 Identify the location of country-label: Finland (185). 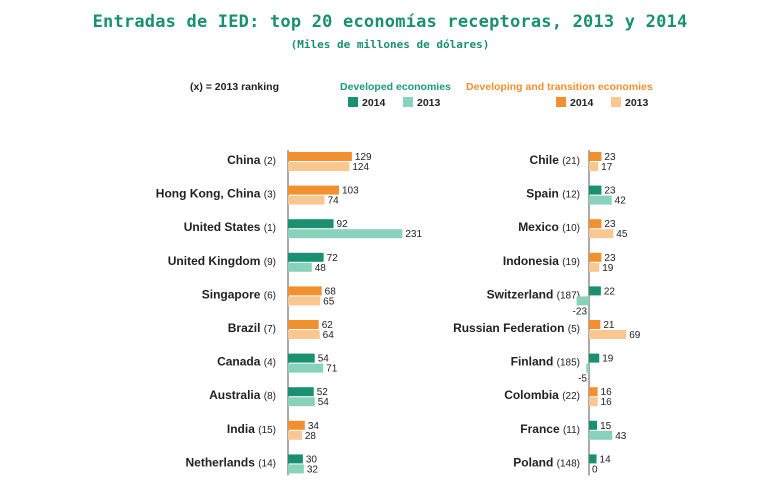
(545, 362).